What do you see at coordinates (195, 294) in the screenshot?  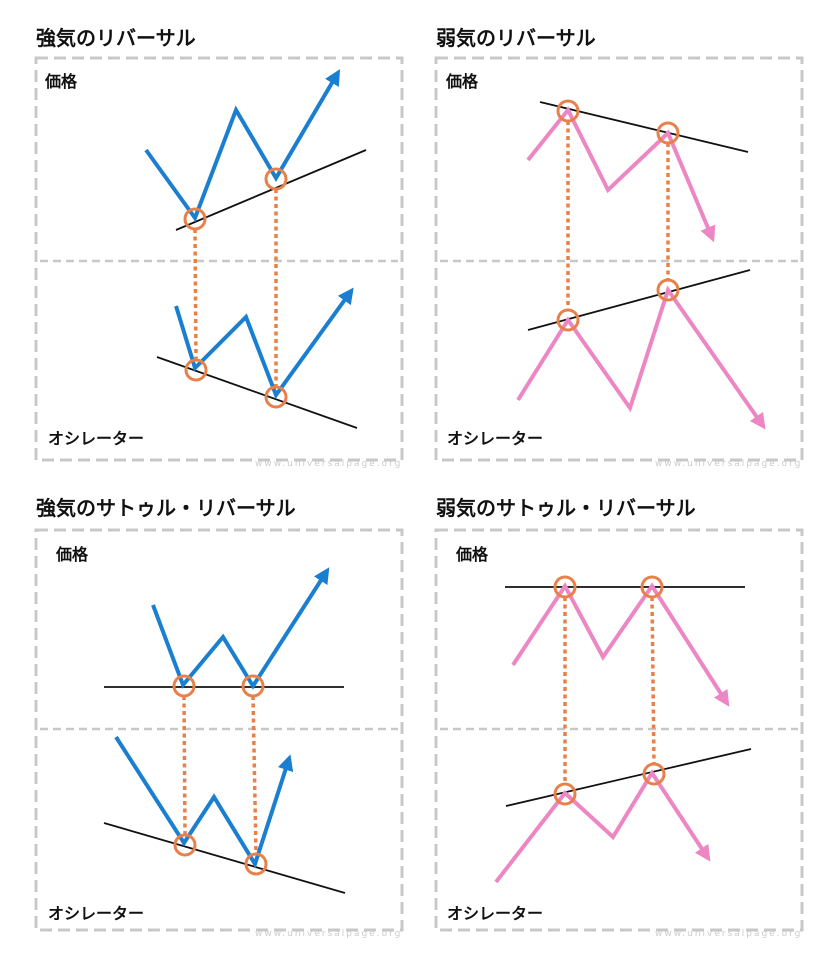 I see `panel-1-divergence-connector` at bounding box center [195, 294].